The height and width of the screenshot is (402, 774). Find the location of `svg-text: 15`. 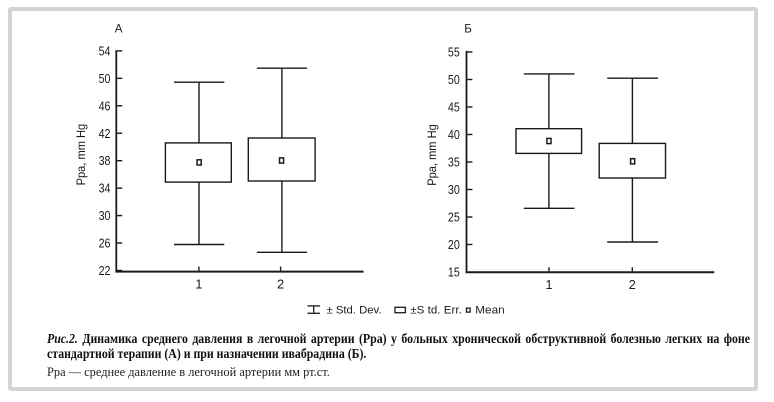

svg-text: 15 is located at coordinates (454, 273).